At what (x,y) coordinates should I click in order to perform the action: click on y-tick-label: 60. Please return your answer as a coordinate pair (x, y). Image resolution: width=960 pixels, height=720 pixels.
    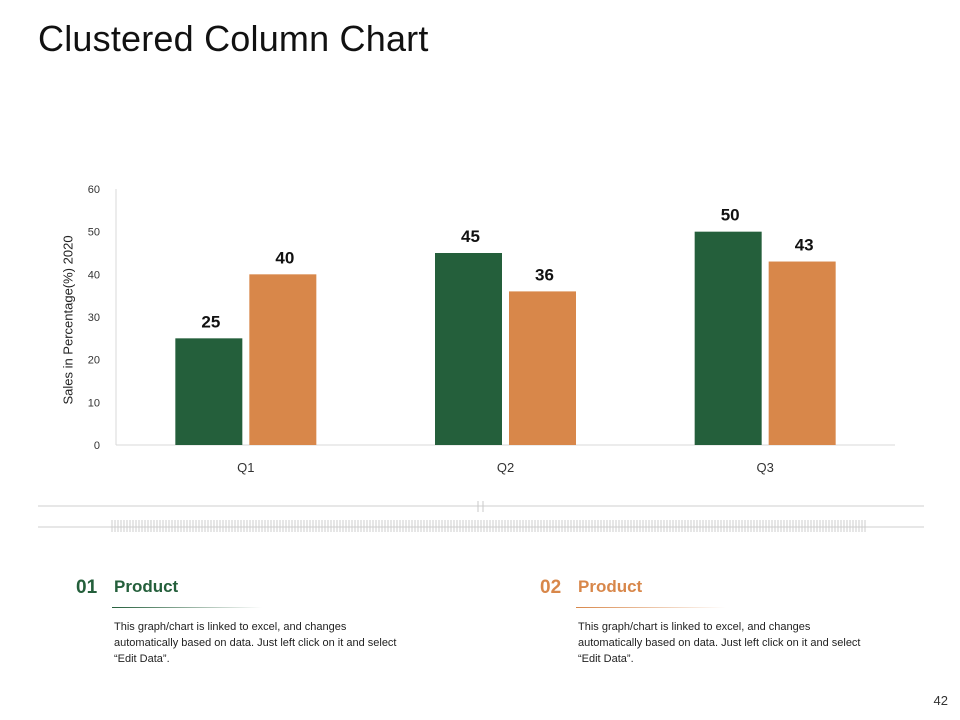
    Looking at the image, I should click on (94, 190).